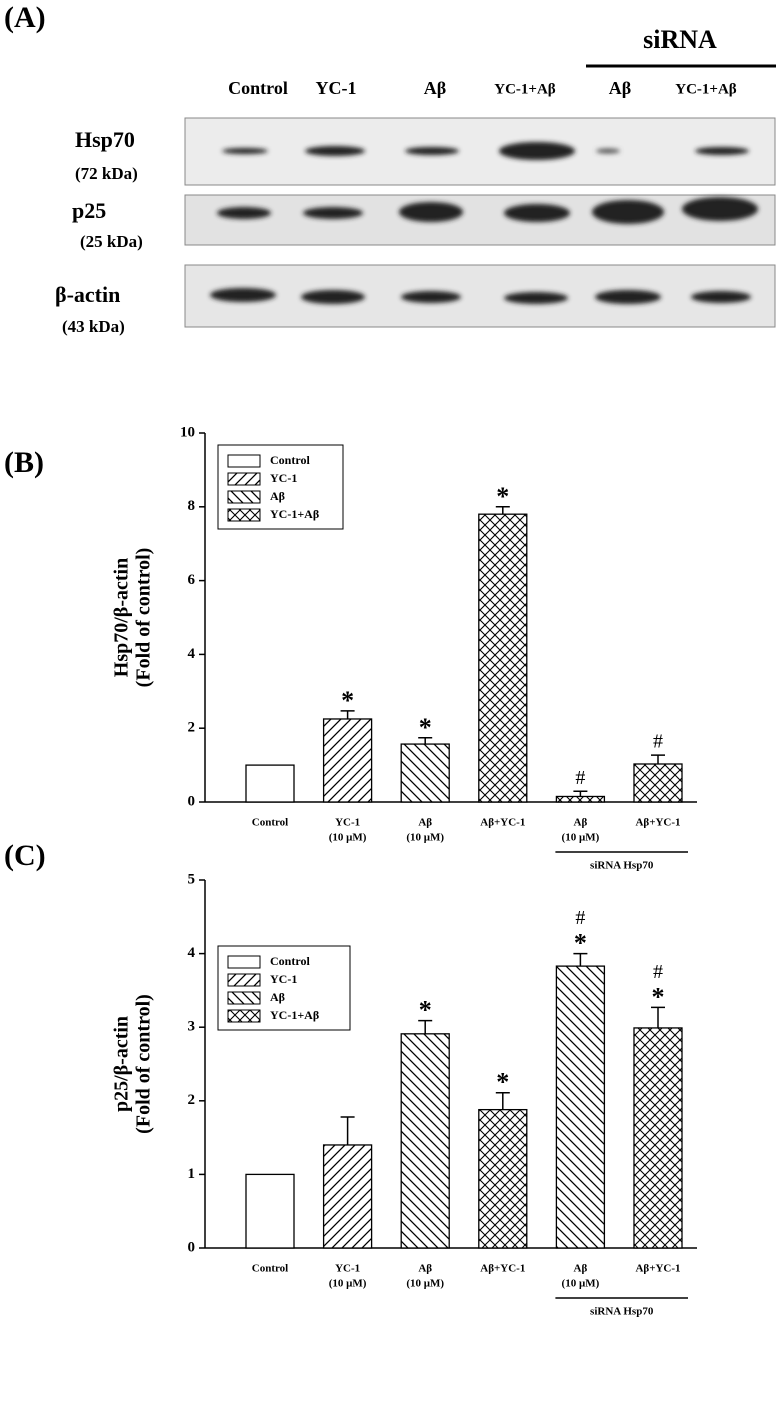 The image size is (780, 1410). Describe the element at coordinates (336, 88) in the screenshot. I see `lane-label: YC-1` at that location.